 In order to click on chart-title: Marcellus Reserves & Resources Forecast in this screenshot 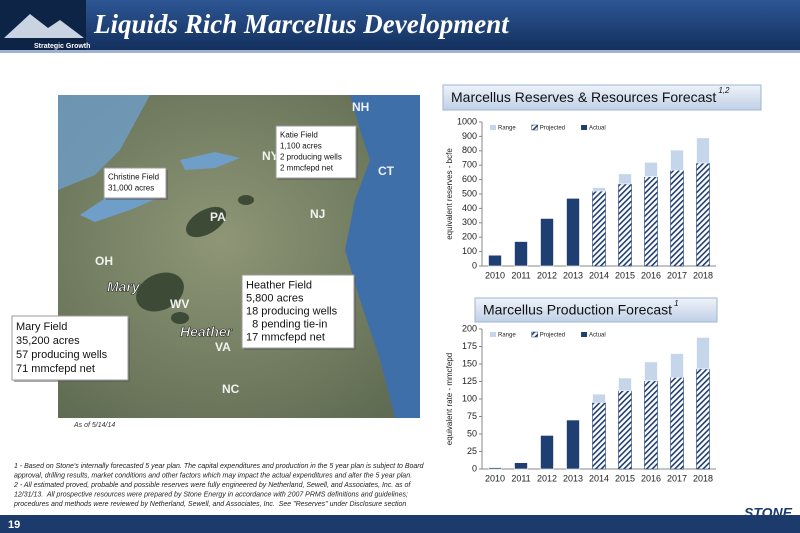, I will do `click(583, 97)`.